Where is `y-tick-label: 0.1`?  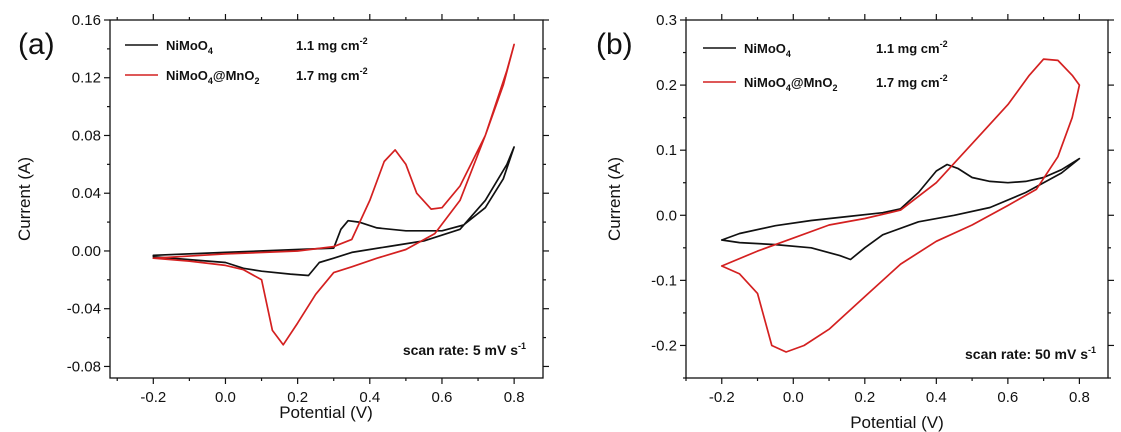 y-tick-label: 0.1 is located at coordinates (666, 150).